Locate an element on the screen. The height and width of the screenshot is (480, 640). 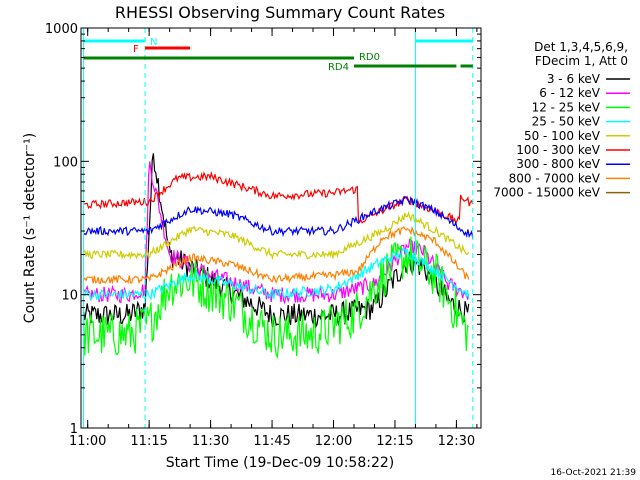
legend-label-4: 25 - 50 keV is located at coordinates (566, 122).